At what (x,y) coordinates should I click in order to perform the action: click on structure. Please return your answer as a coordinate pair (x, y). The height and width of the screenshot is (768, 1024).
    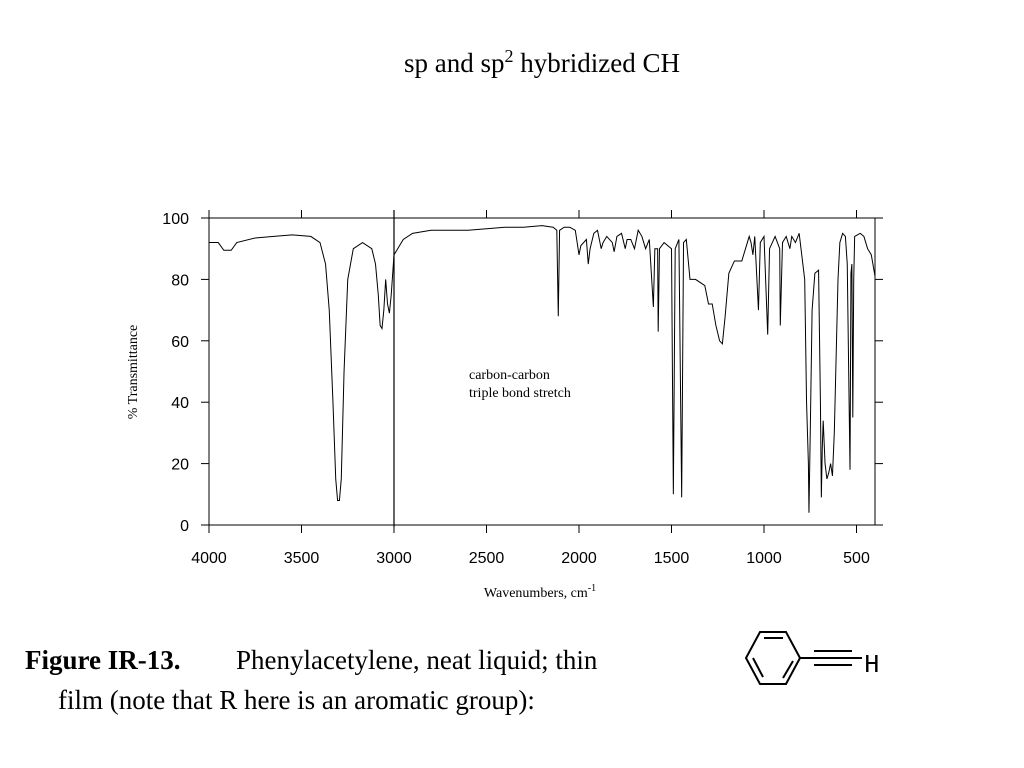
    Looking at the image, I should click on (803, 658).